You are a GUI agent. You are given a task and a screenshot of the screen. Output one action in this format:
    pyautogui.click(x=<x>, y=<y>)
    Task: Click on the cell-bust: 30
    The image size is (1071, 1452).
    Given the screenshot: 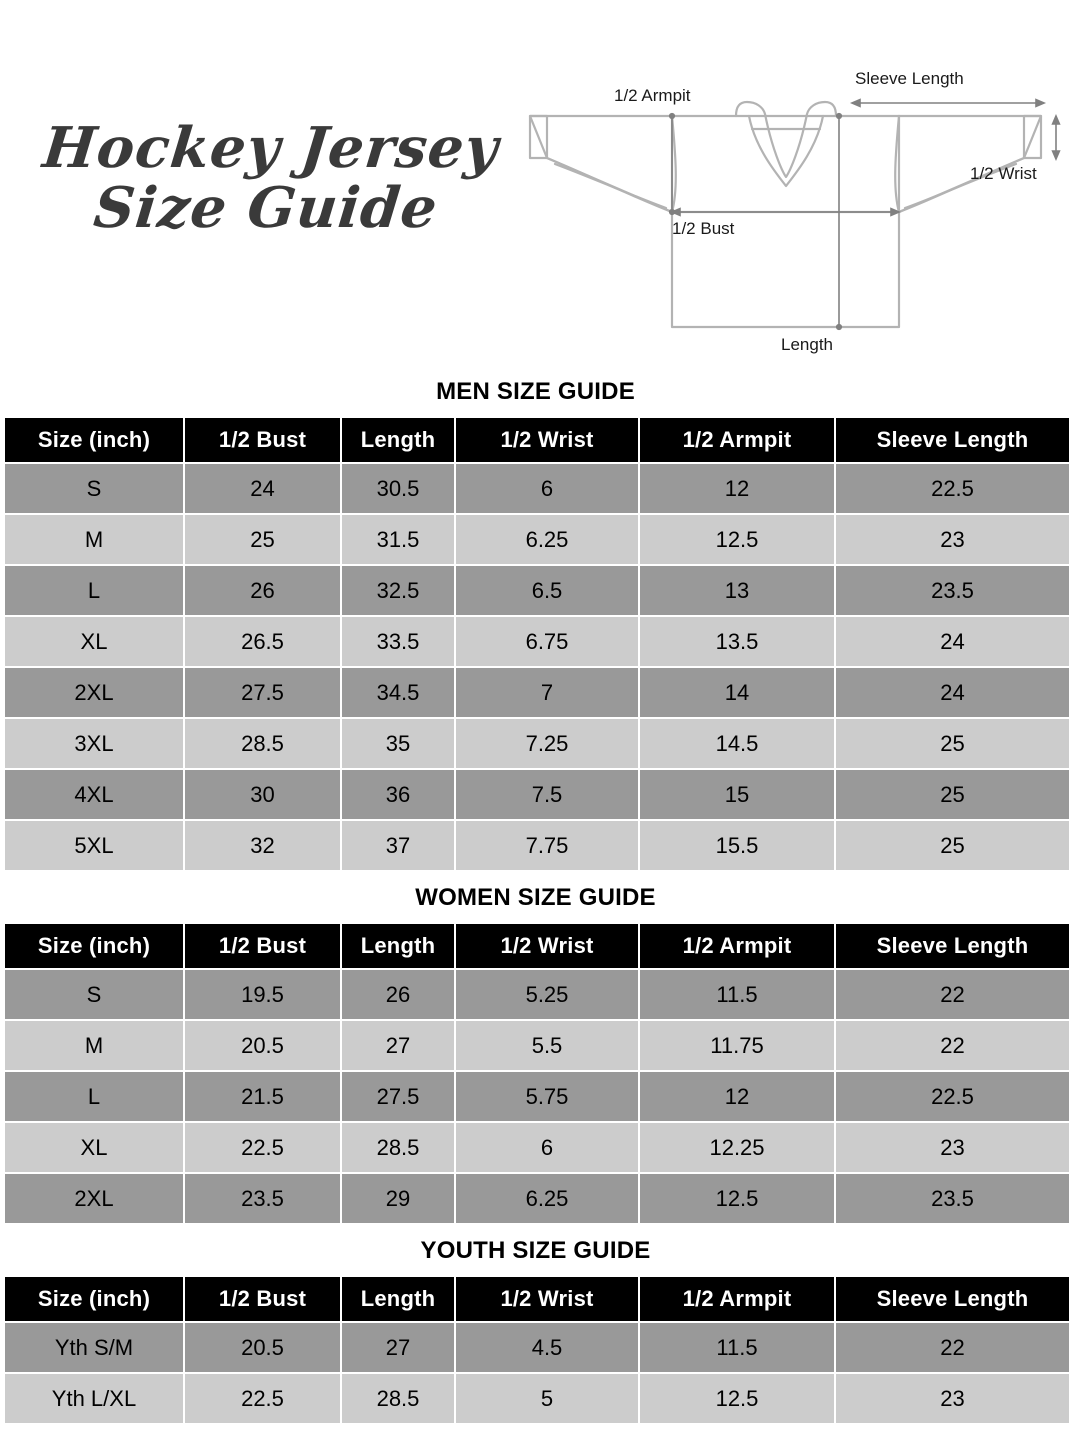 What is the action you would take?
    pyautogui.click(x=262, y=794)
    